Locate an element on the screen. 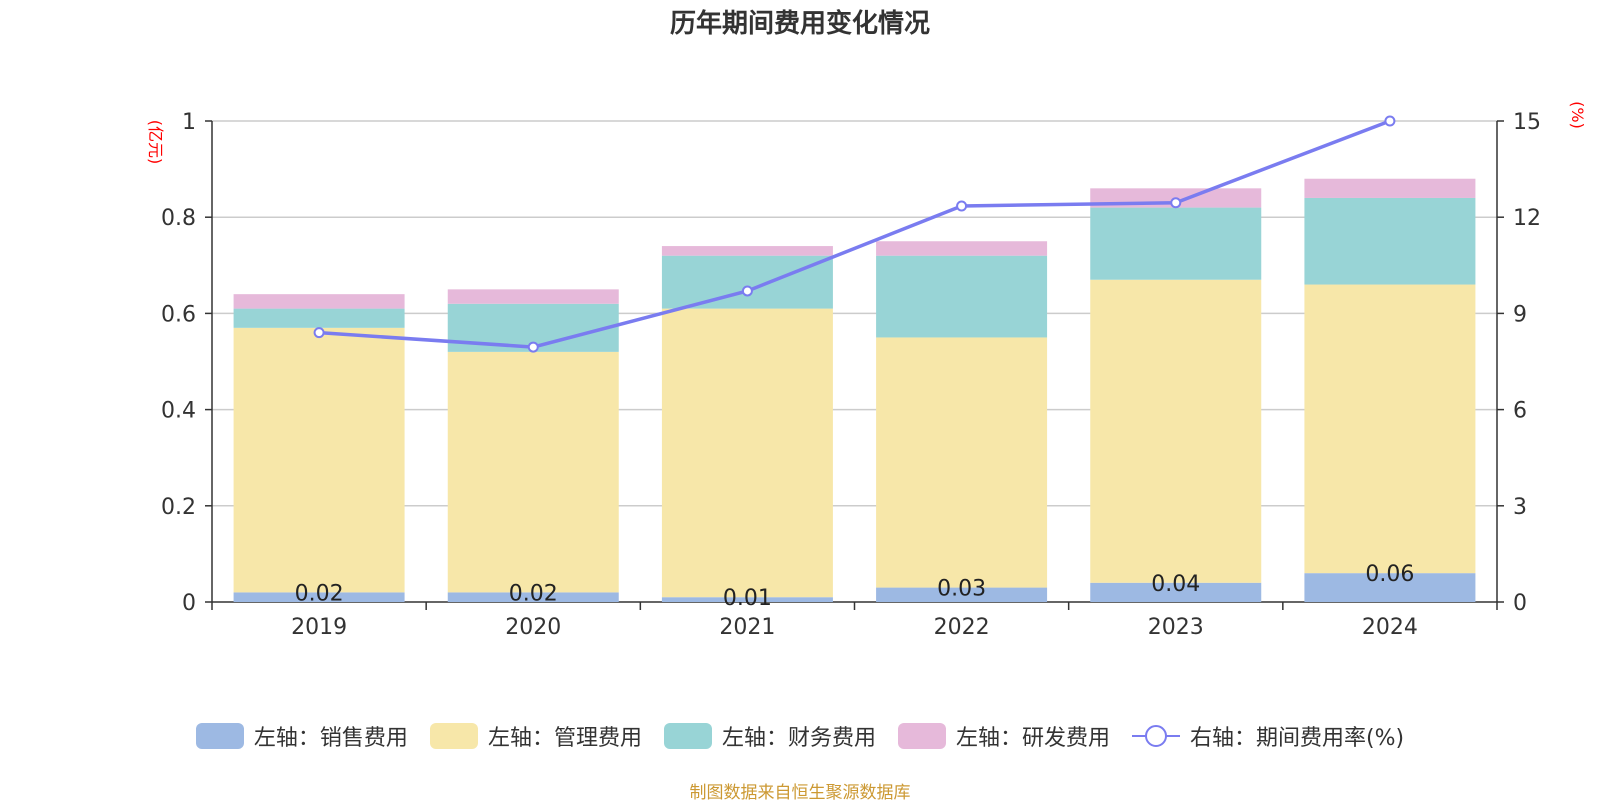 The height and width of the screenshot is (803, 1600). x-tick-label: 2022 is located at coordinates (962, 627).